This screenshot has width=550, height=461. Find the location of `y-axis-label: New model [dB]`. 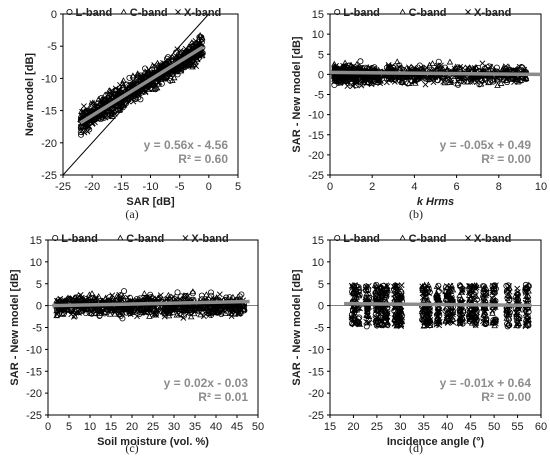

y-axis-label: New model [dB] is located at coordinates (30, 94).